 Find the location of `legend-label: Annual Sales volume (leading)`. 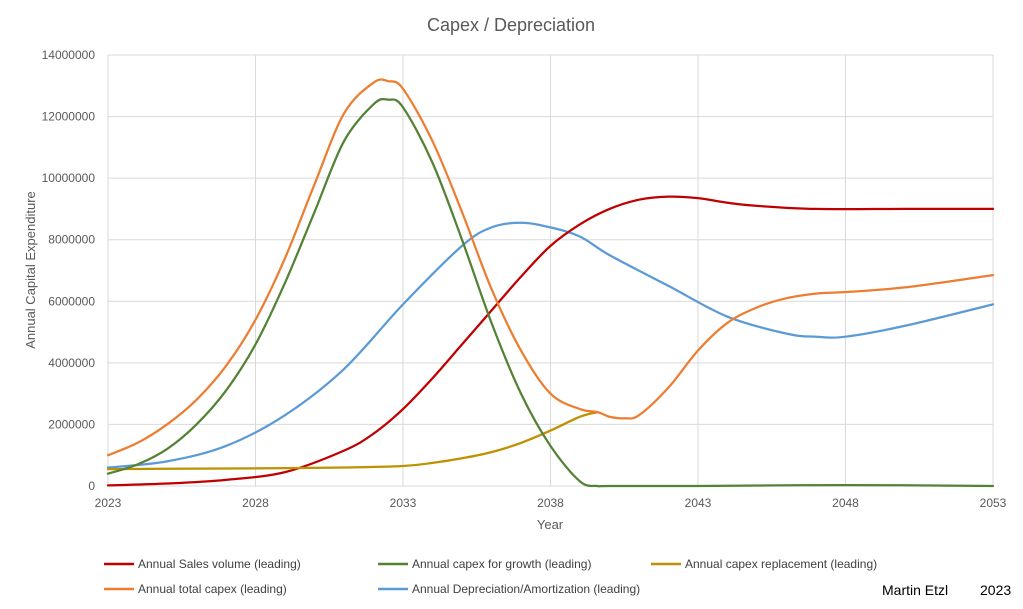

legend-label: Annual Sales volume (leading) is located at coordinates (219, 564).